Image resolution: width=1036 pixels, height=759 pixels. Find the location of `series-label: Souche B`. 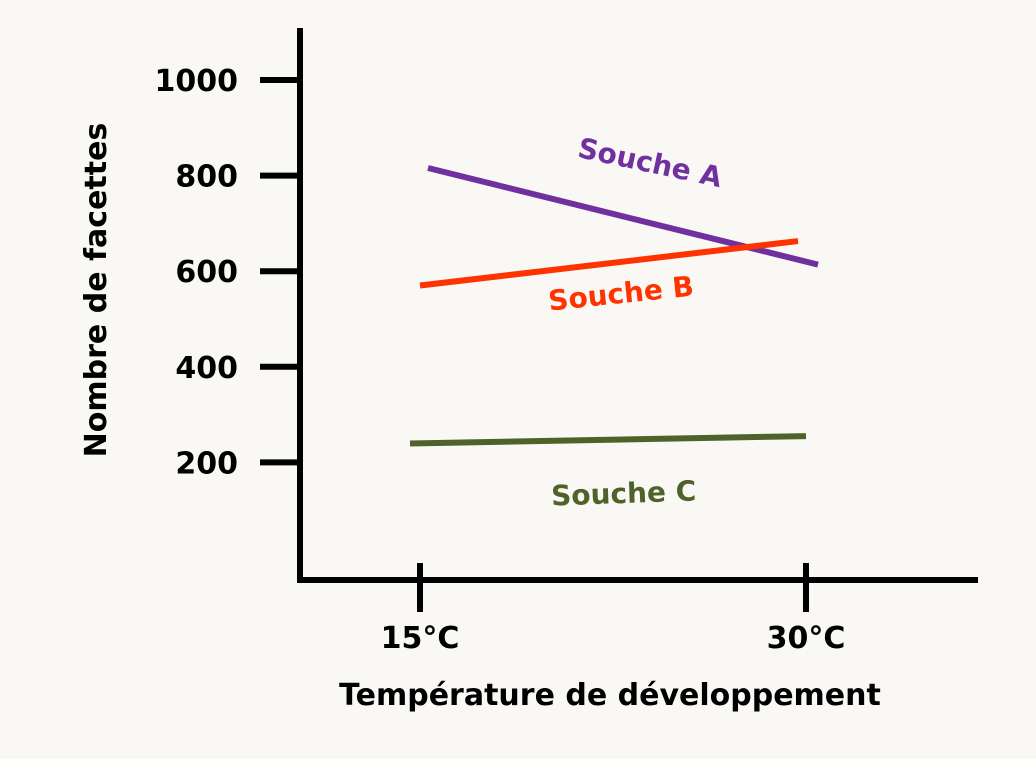

series-label: Souche B is located at coordinates (621, 294).